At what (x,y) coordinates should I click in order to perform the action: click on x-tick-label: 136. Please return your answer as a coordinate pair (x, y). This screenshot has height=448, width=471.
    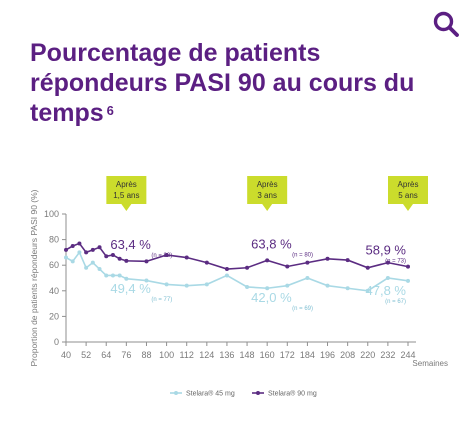
    Looking at the image, I should click on (226, 355).